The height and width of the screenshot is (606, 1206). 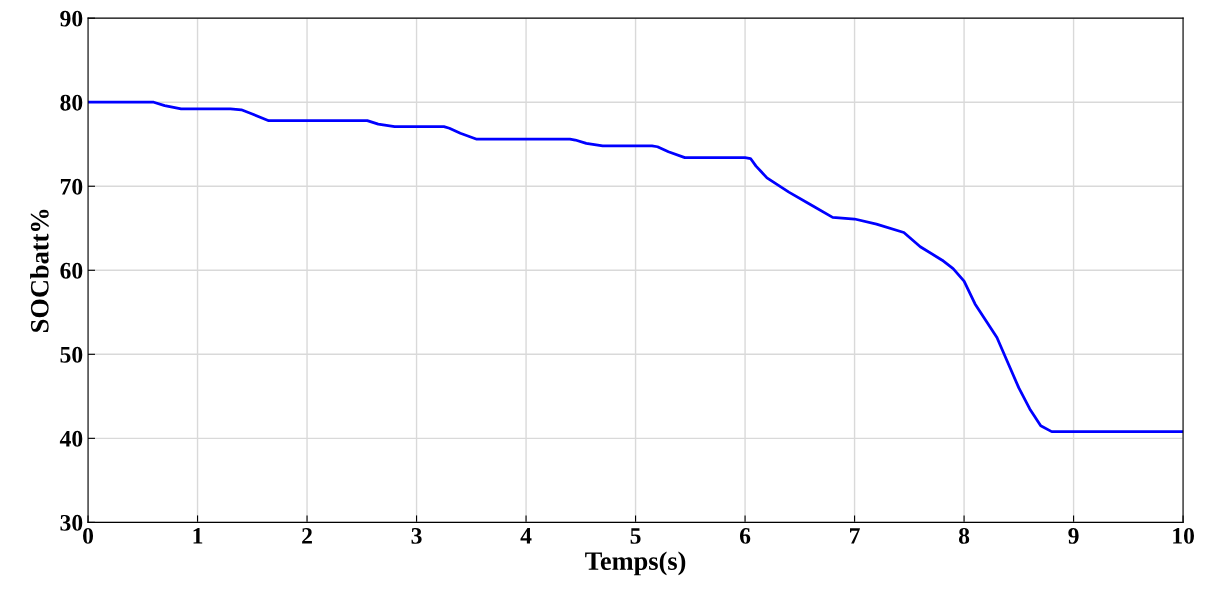 I want to click on y-tick-label: 60, so click(x=71, y=270).